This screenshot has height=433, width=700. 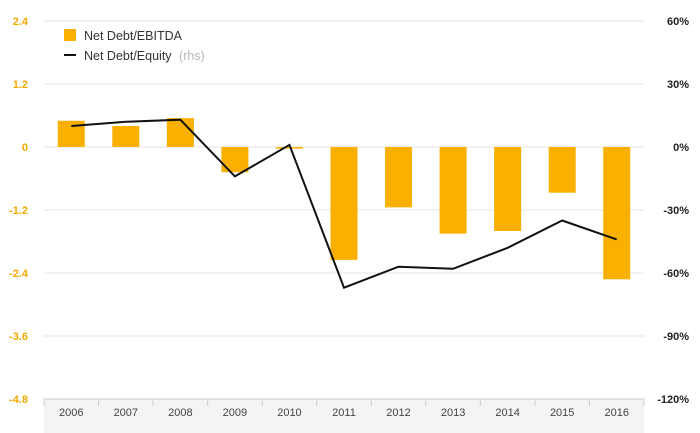 What do you see at coordinates (562, 413) in the screenshot?
I see `x-tick-label-2015: 2015` at bounding box center [562, 413].